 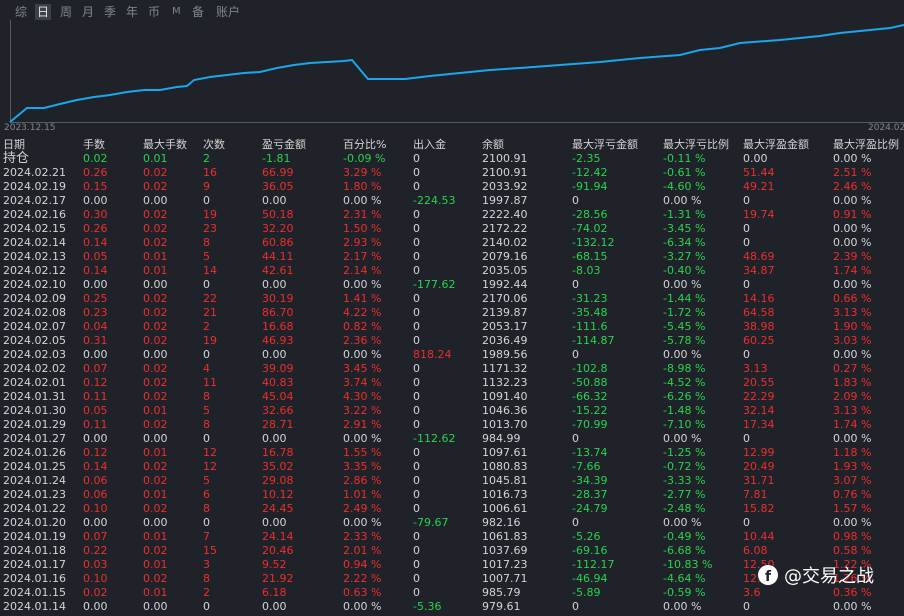 I want to click on cell: -68.15, so click(x=590, y=256).